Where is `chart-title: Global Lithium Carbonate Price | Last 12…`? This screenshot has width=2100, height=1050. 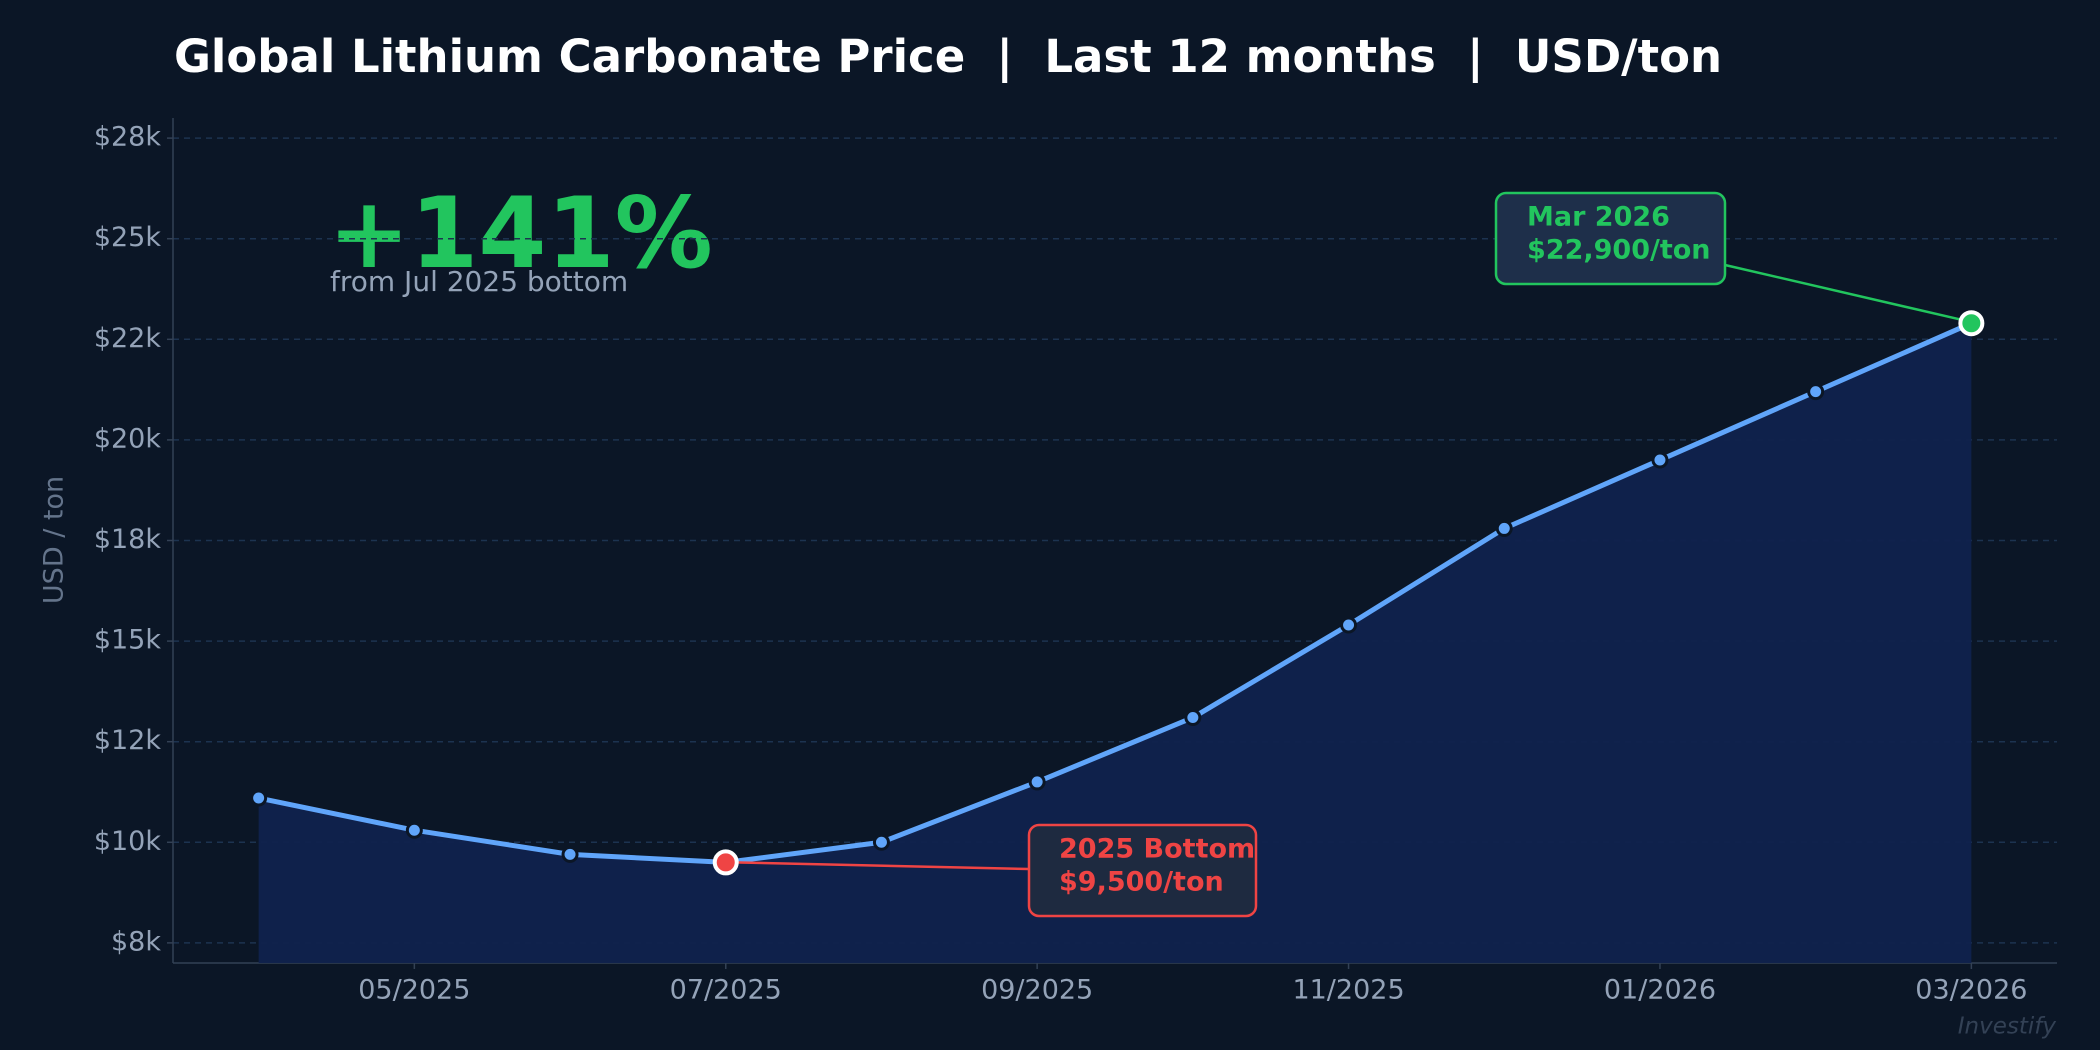 chart-title: Global Lithium Carbonate Price | Last 12… is located at coordinates (948, 56).